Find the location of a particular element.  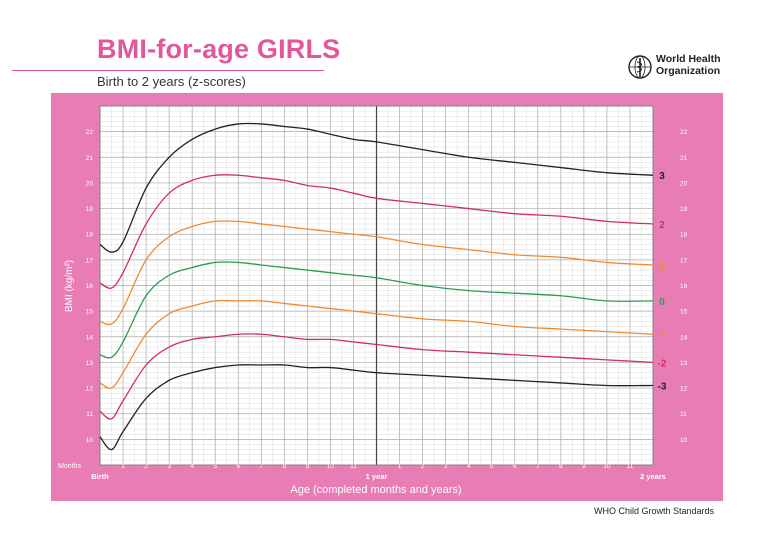

who-name: World Health Organization is located at coordinates (688, 65).